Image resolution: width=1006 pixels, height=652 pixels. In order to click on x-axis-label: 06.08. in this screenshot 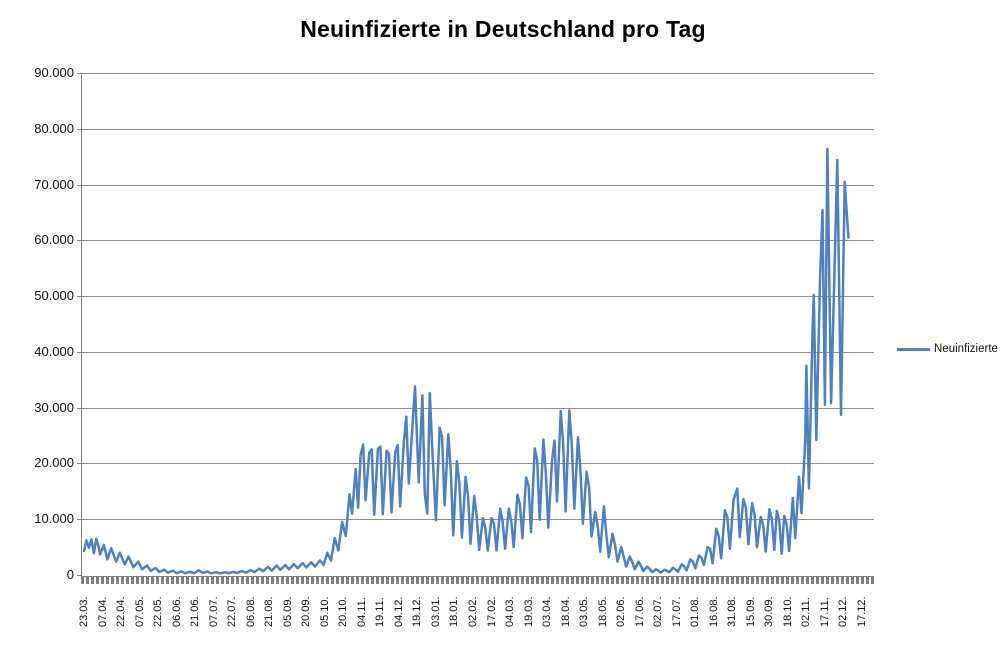, I will do `click(250, 611)`.